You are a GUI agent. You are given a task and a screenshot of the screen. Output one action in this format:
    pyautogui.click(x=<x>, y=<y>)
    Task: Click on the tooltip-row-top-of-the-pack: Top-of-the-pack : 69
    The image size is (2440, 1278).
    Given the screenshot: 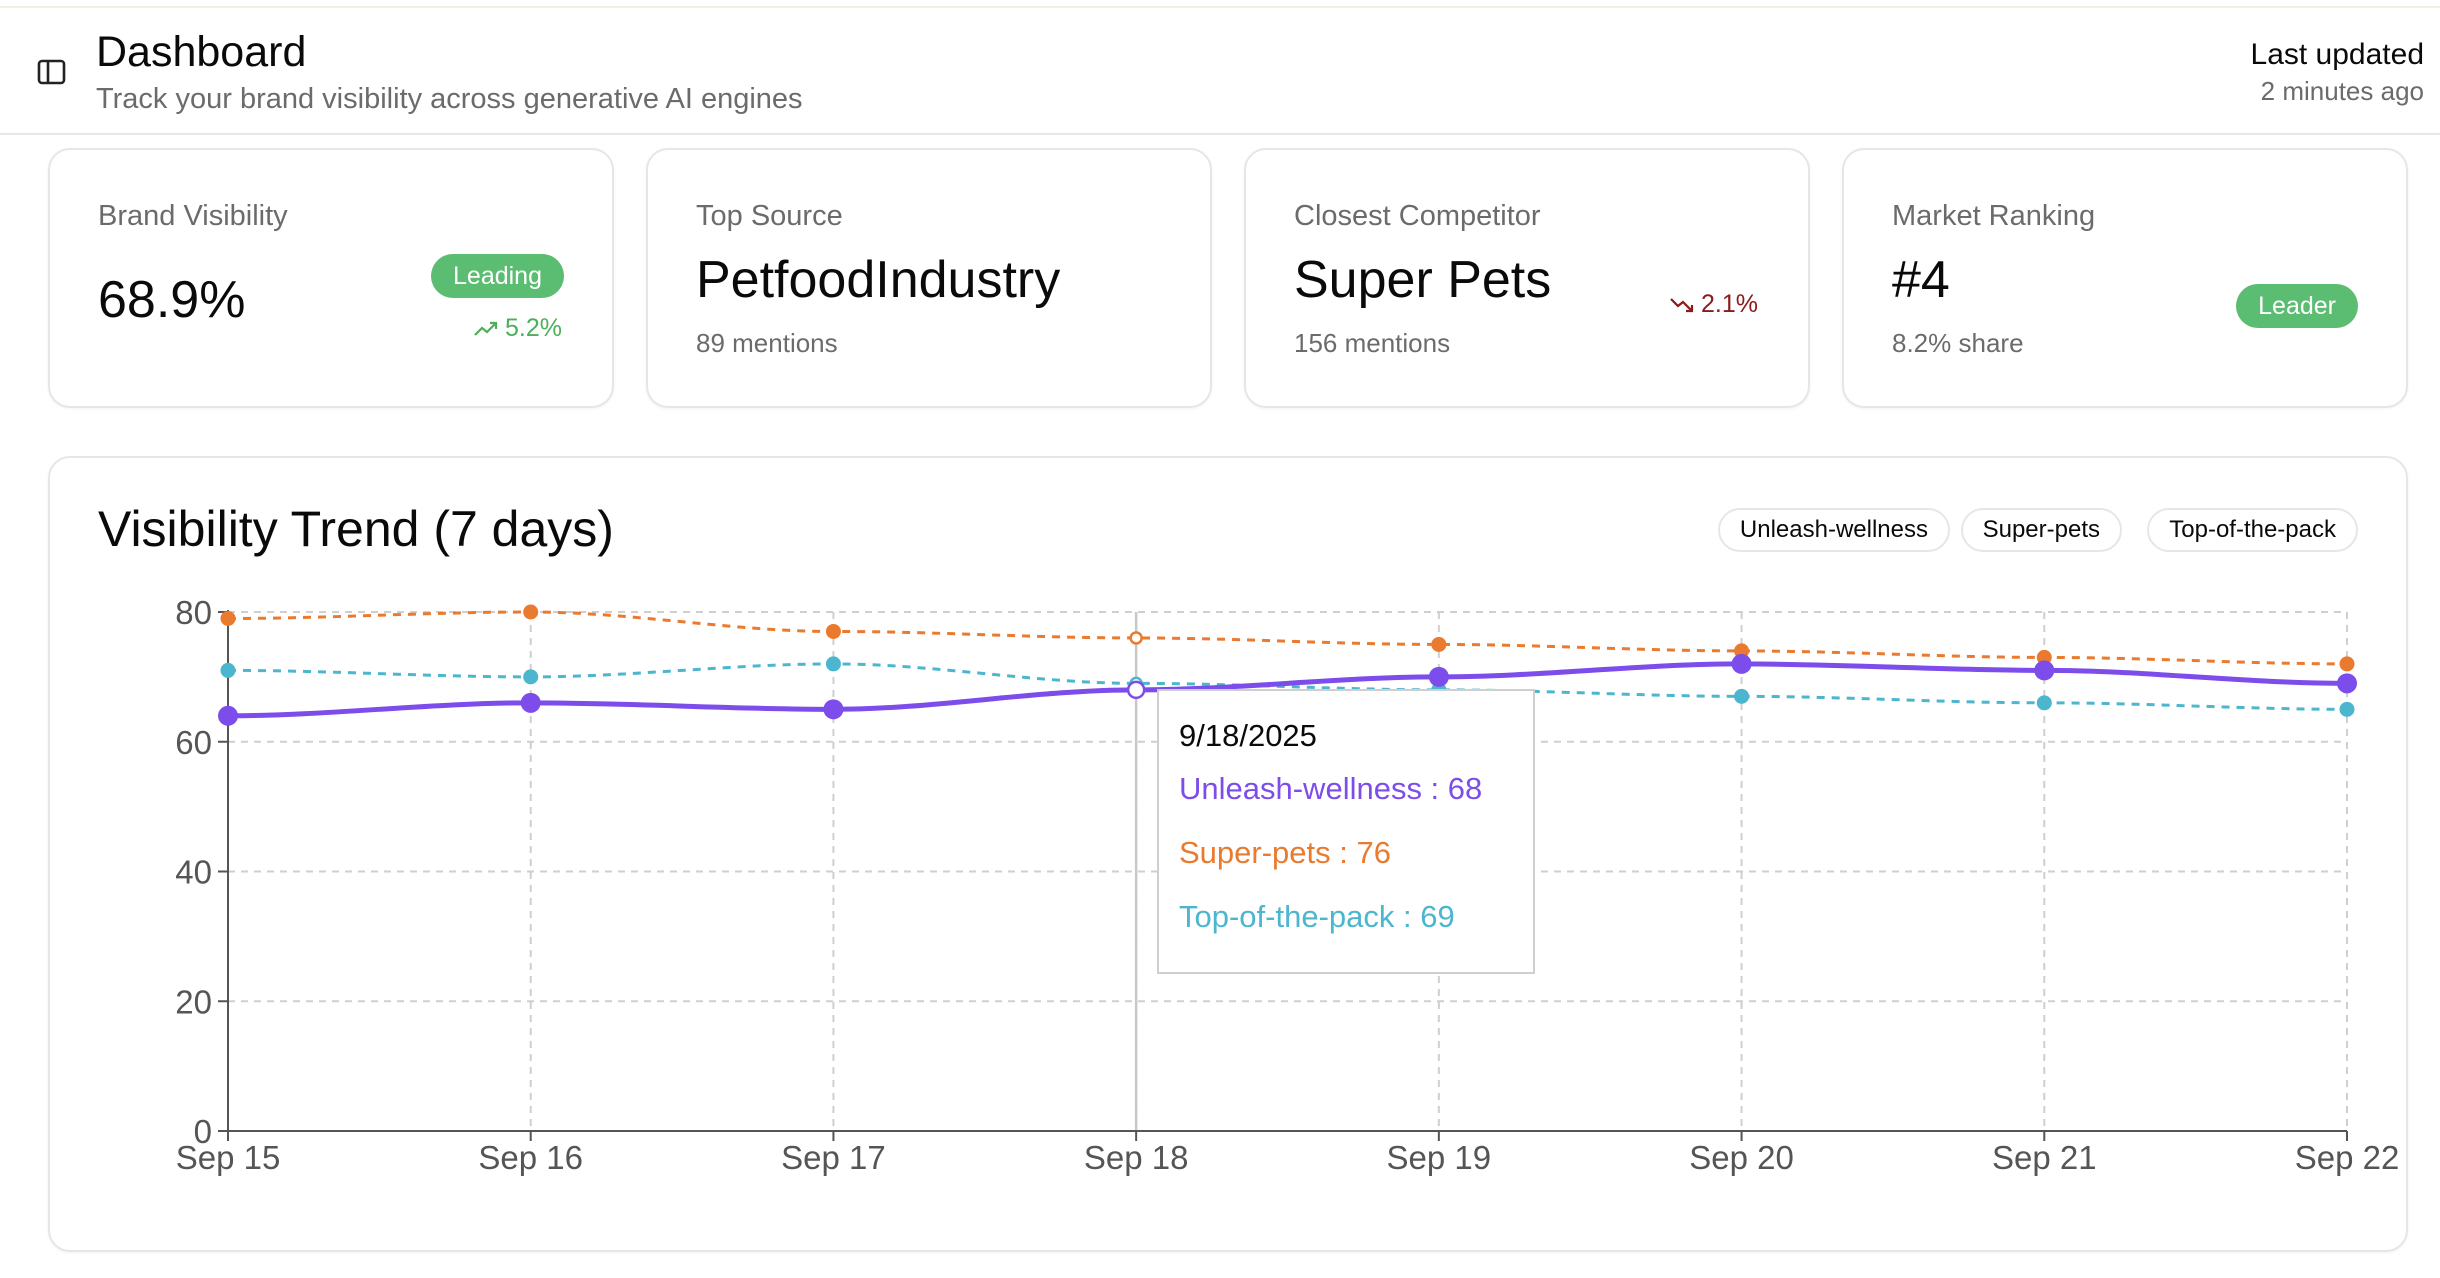 What is the action you would take?
    pyautogui.click(x=1317, y=916)
    